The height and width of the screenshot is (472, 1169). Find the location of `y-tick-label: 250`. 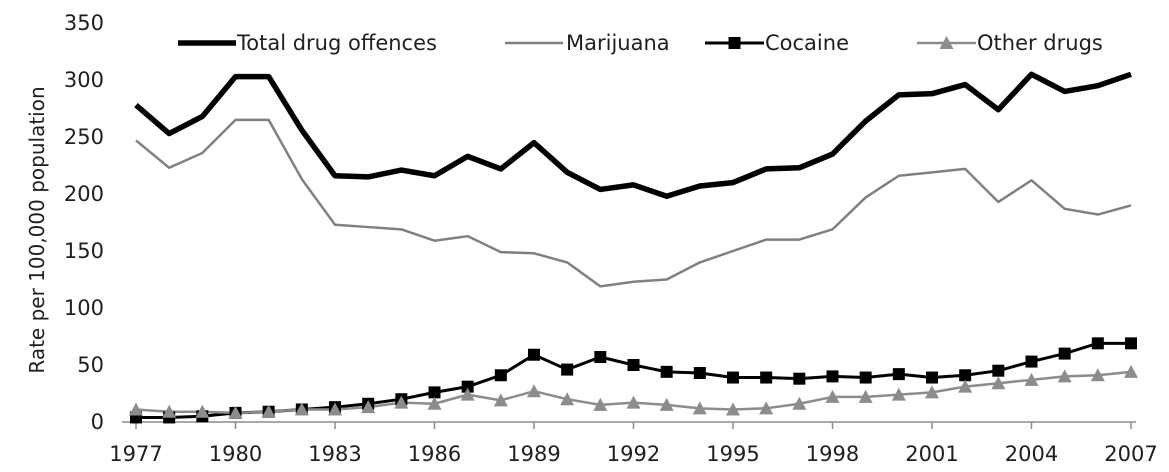

y-tick-label: 250 is located at coordinates (84, 137).